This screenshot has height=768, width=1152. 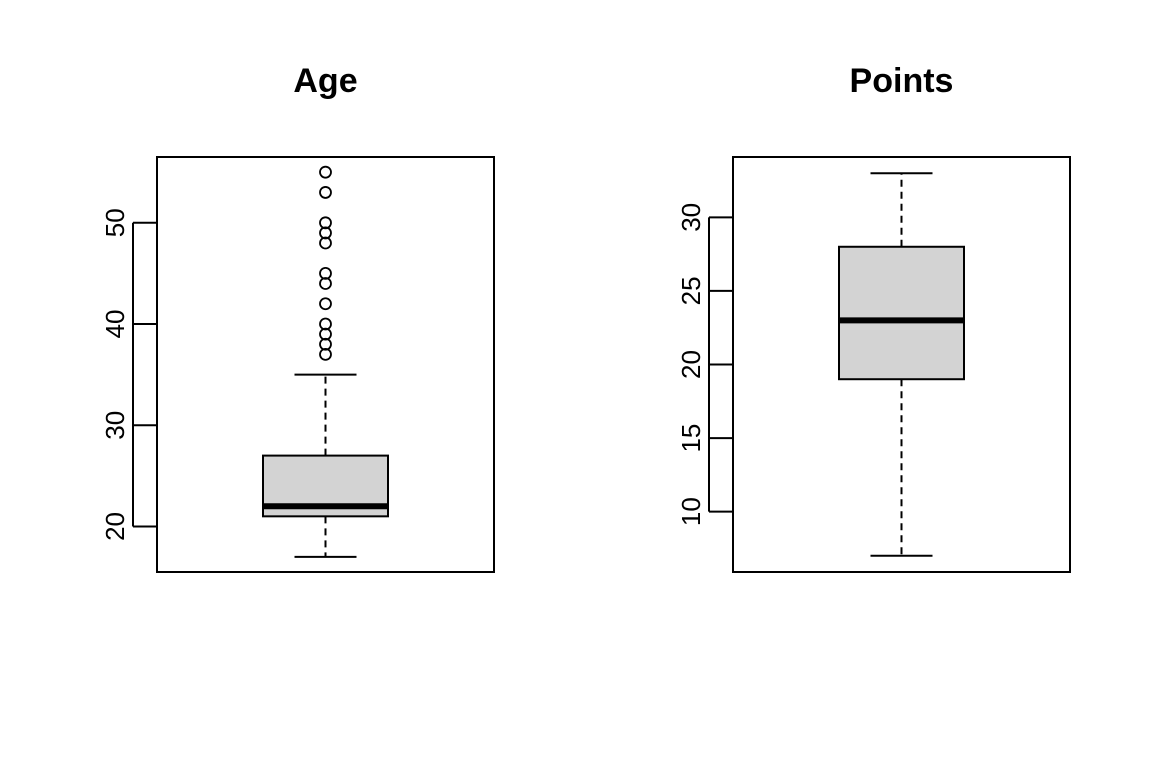 What do you see at coordinates (115, 222) in the screenshot?
I see `y-tick-label: 50` at bounding box center [115, 222].